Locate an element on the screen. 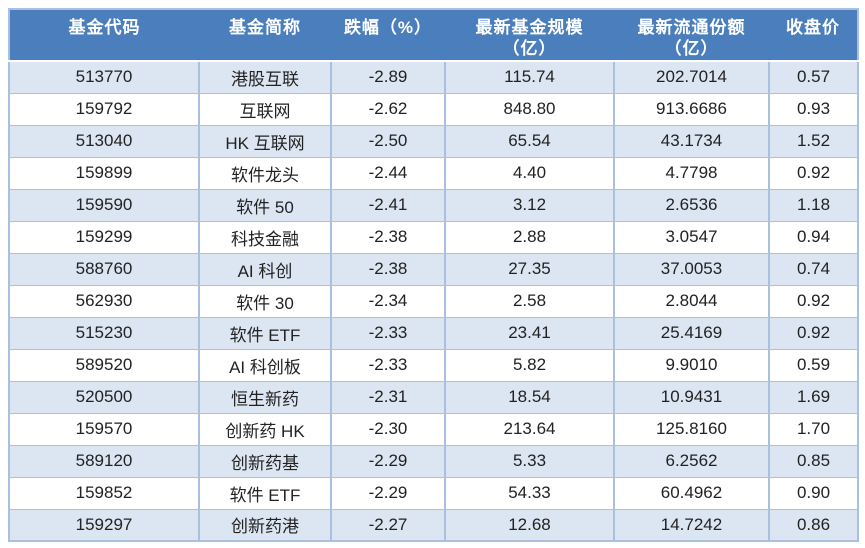 The width and height of the screenshot is (865, 548). col-header-label: 最新流通份额 is located at coordinates (691, 27).